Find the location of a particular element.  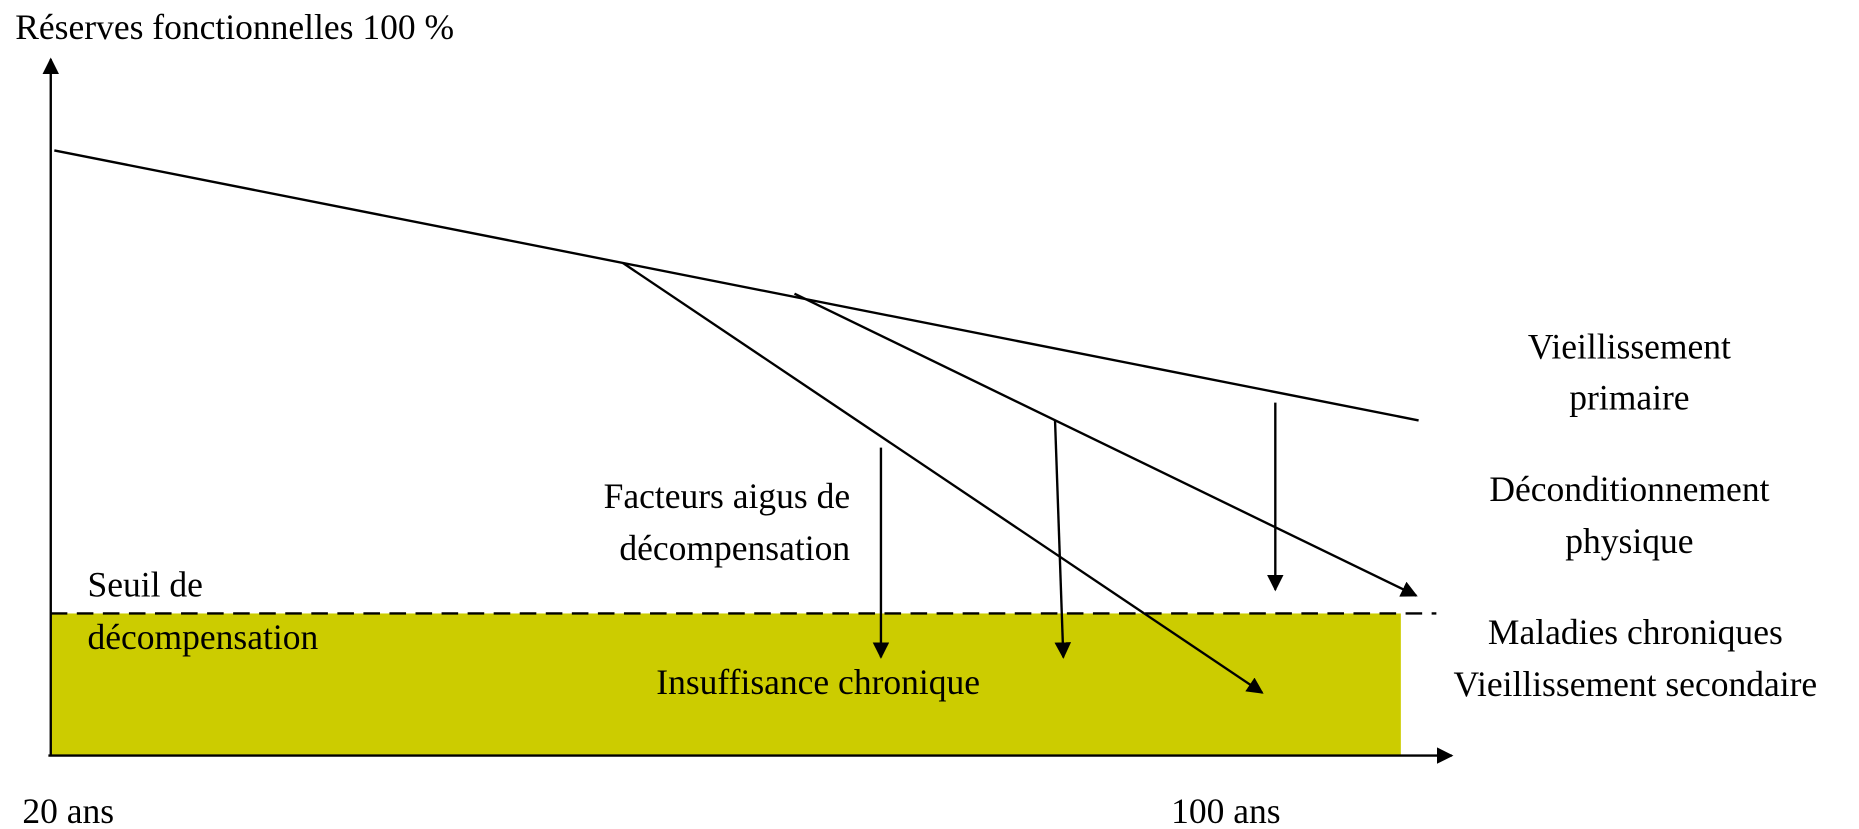

chronic-zone is located at coordinates (725, 684).